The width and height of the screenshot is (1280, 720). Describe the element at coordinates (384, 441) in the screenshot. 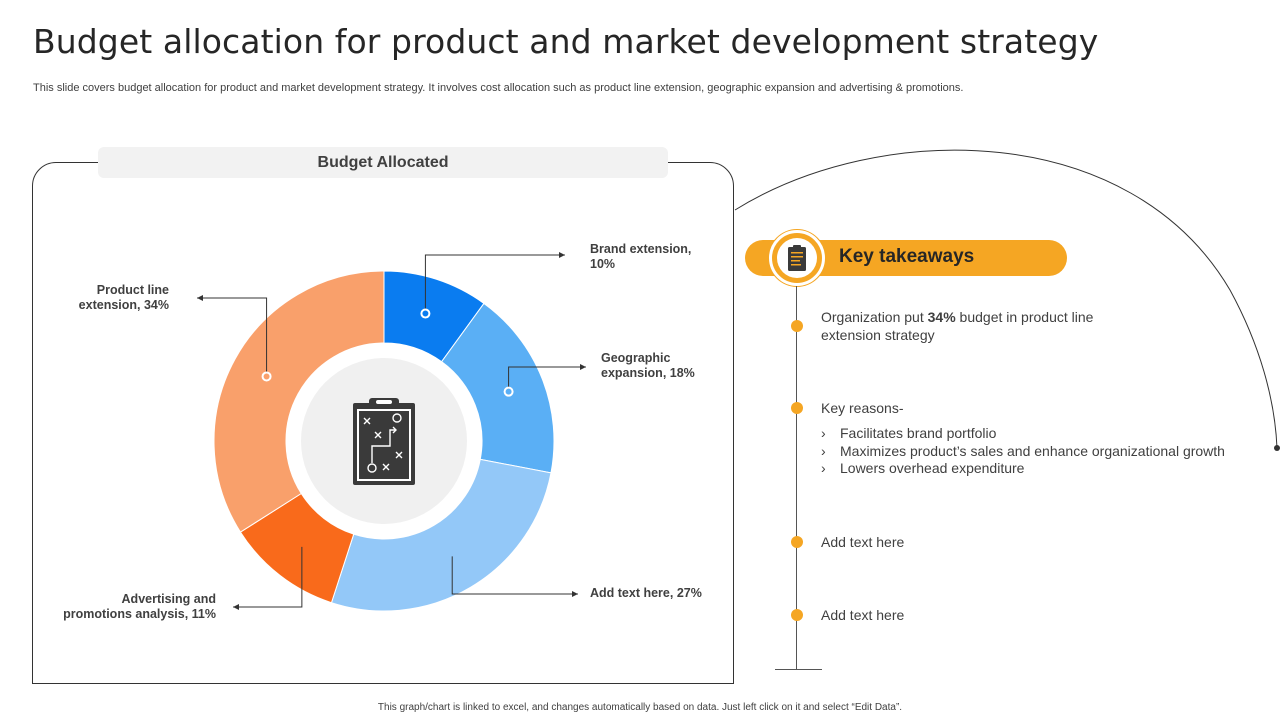

I see `strategy-clipboard-icon` at that location.